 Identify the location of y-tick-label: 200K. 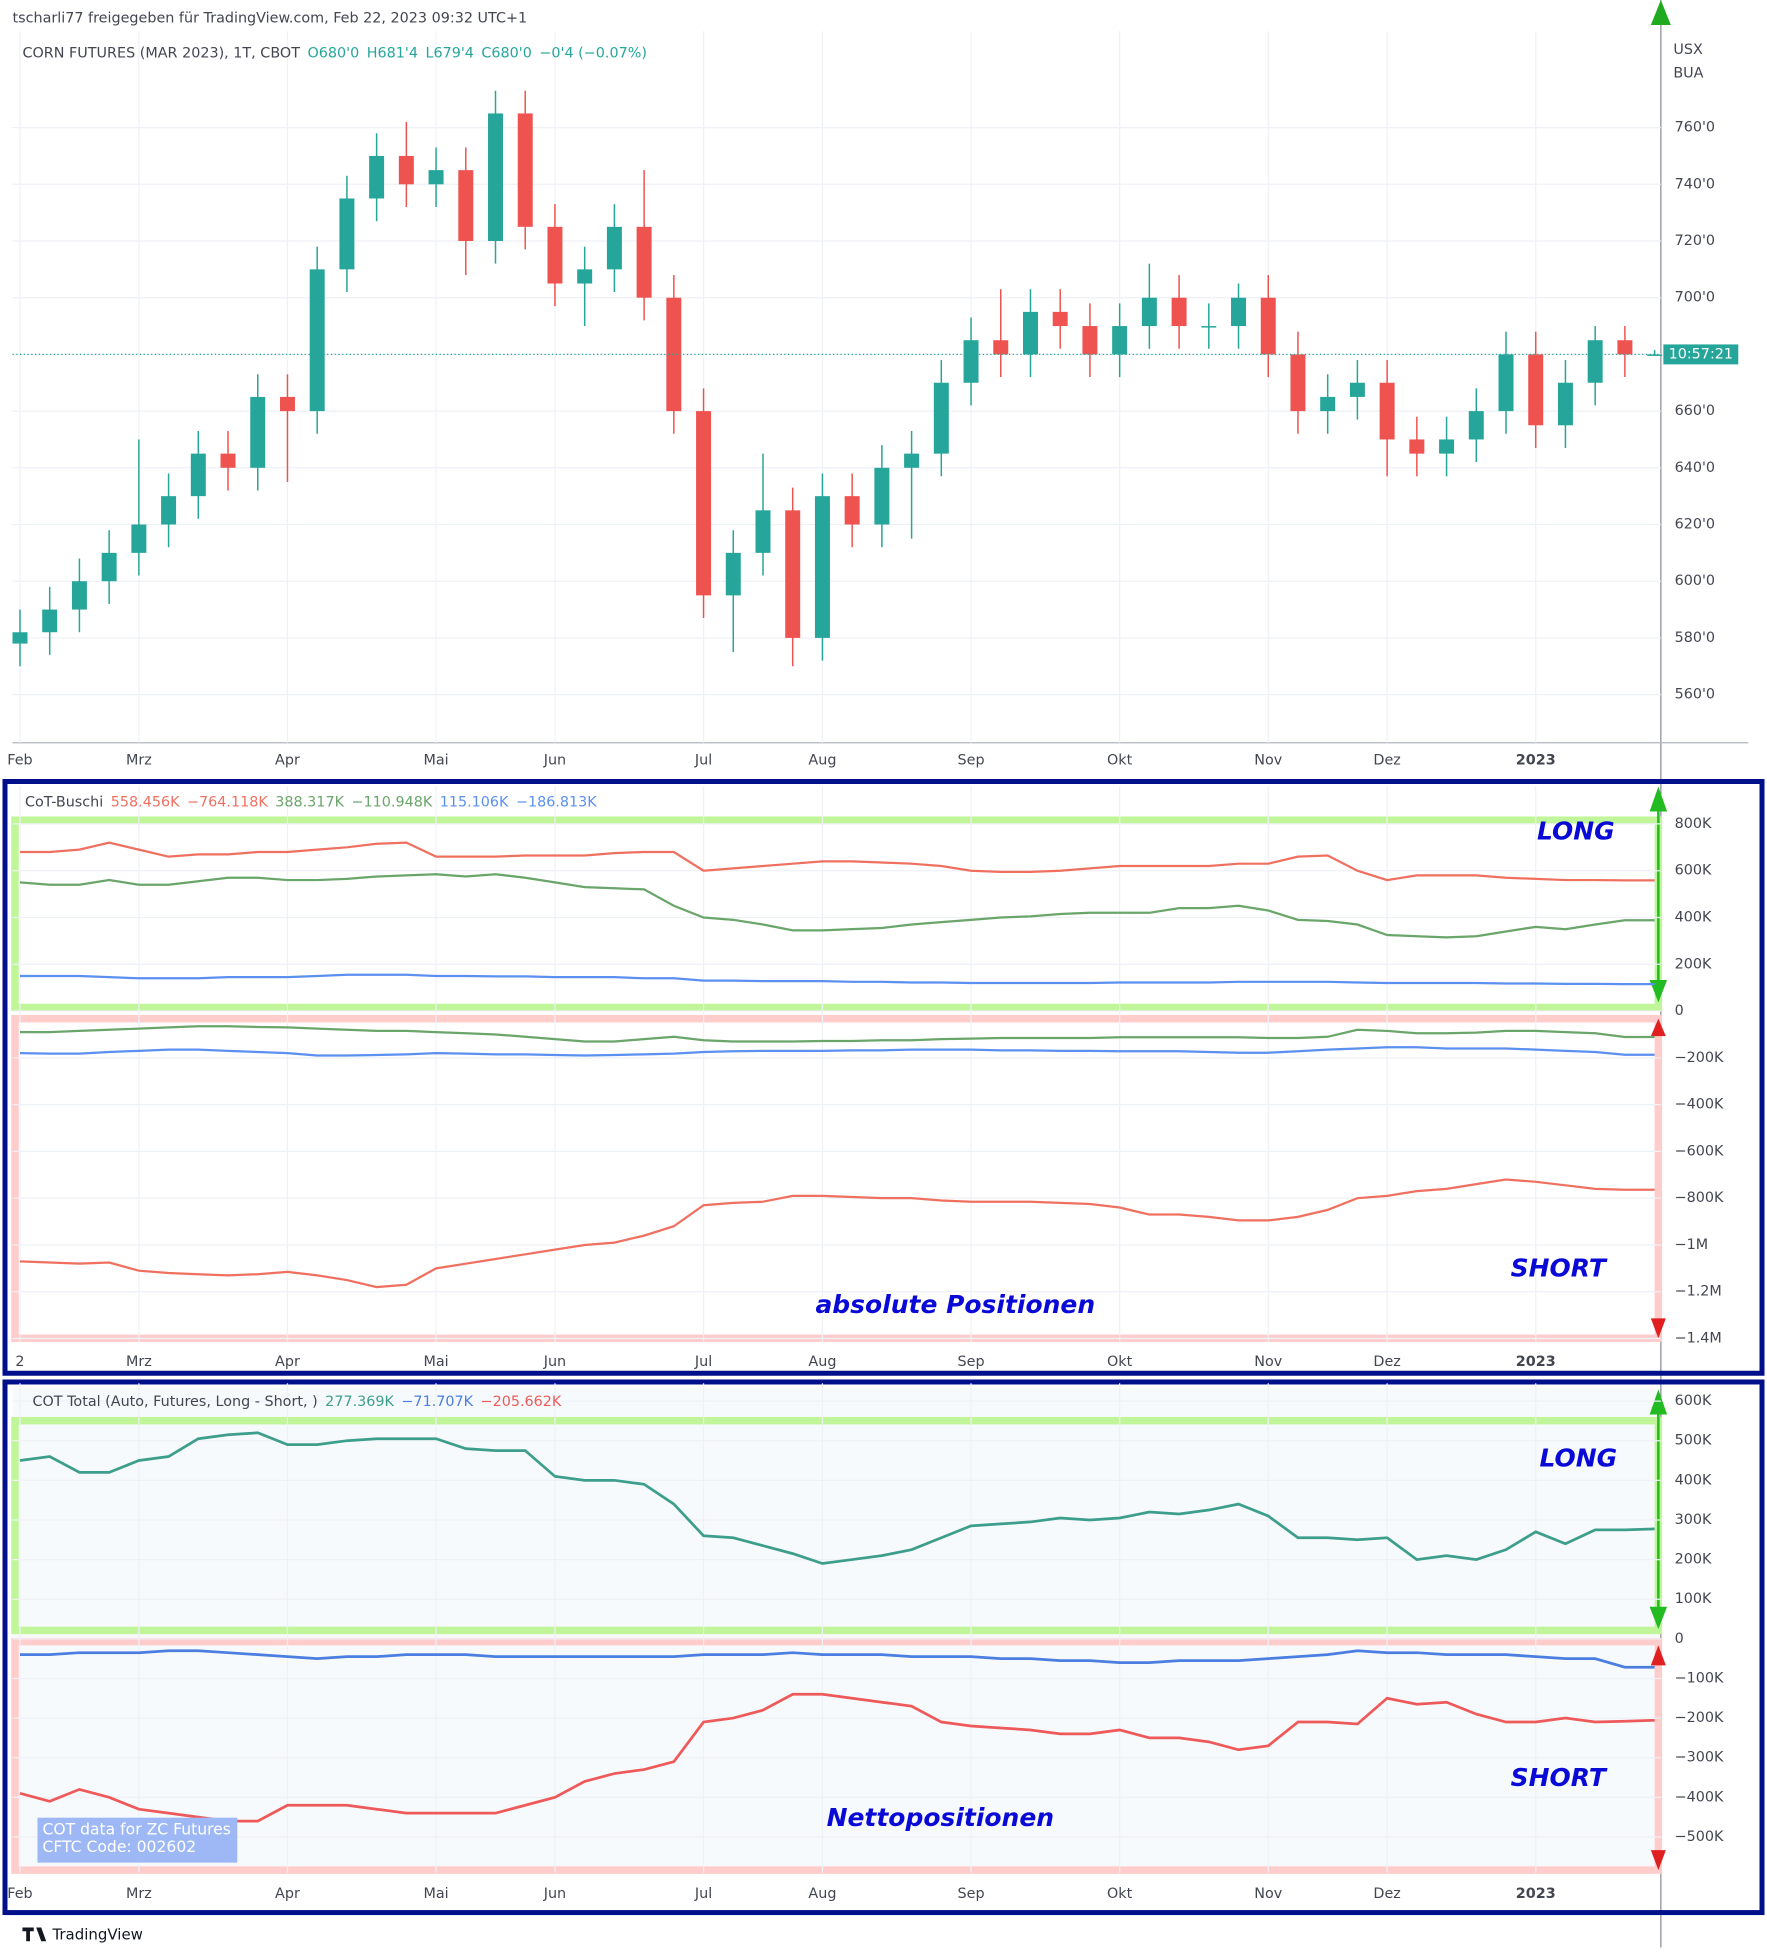
(1693, 964).